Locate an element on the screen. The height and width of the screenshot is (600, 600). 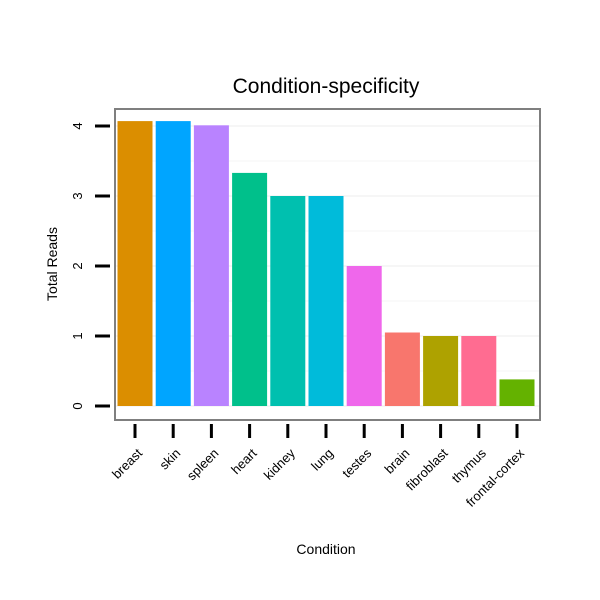
bar-heart is located at coordinates (250, 289).